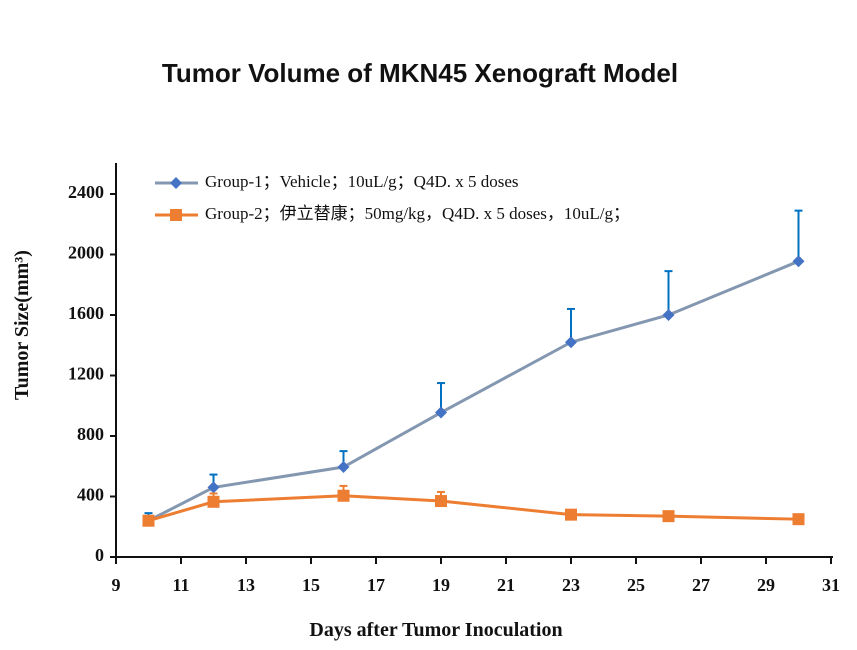 The image size is (857, 650). I want to click on series-line, so click(473, 508).